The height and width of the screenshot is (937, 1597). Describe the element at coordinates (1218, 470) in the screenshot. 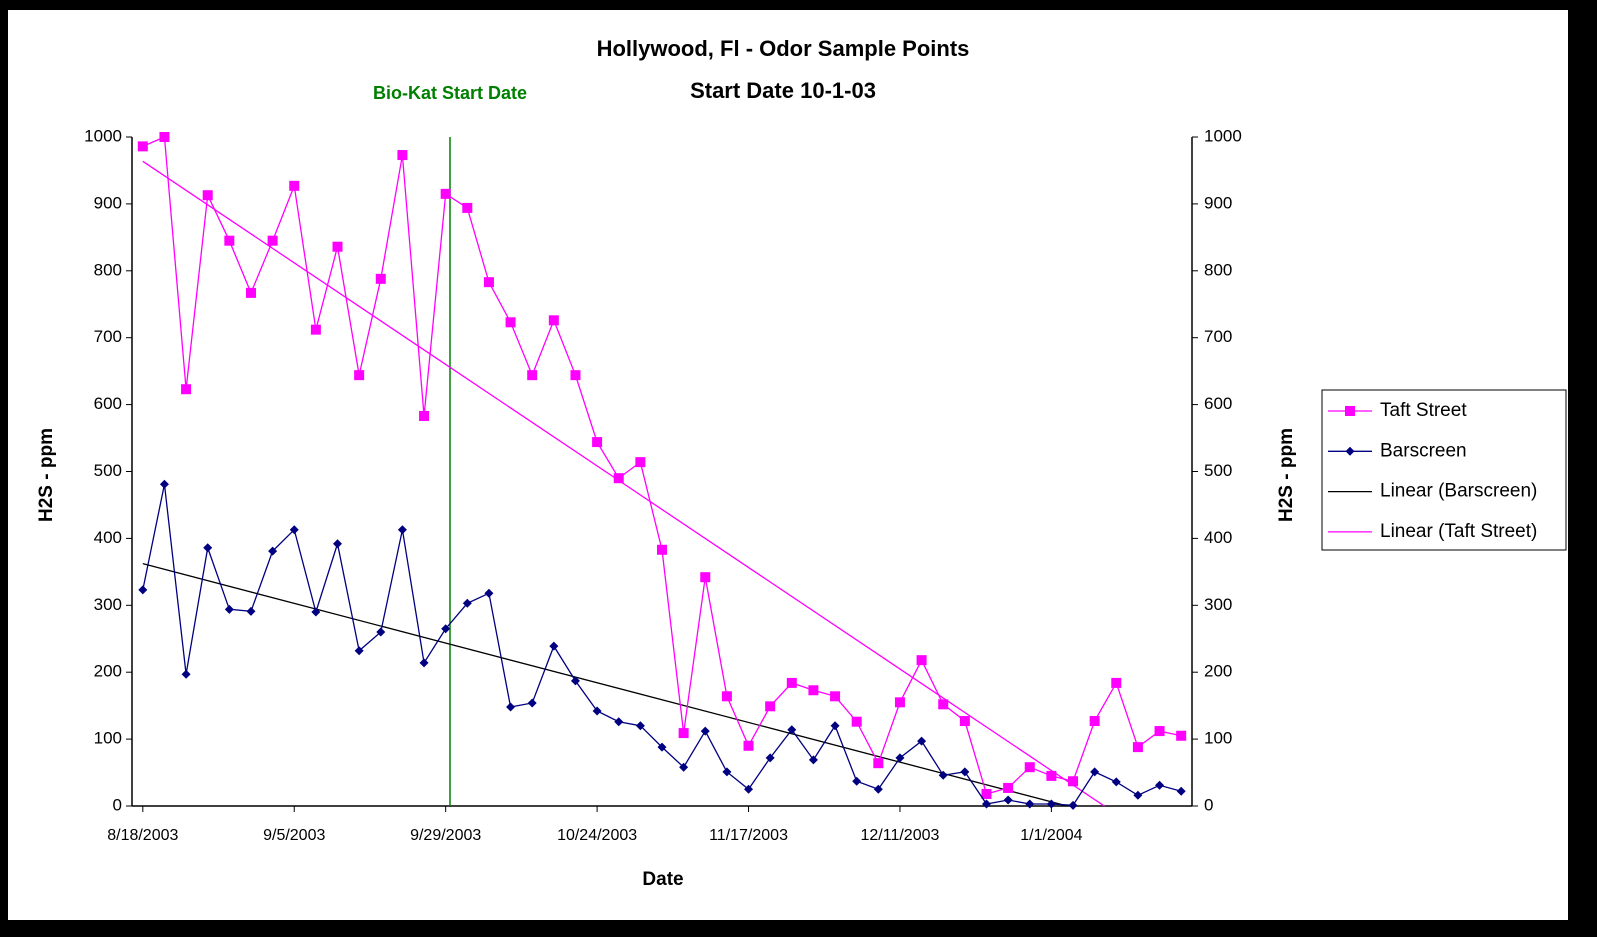

I see `y2-tick-label: 500` at that location.